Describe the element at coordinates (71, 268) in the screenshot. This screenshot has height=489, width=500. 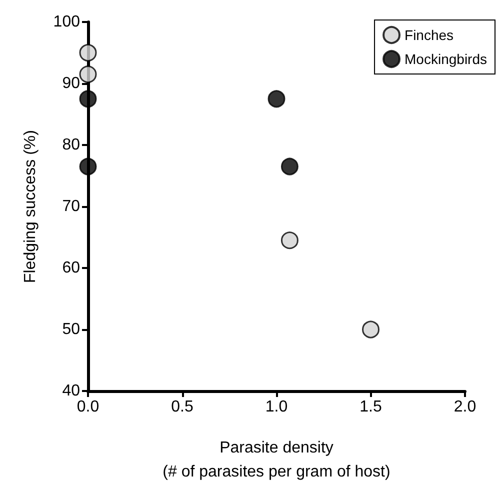
I see `y-tick-label: 60` at that location.